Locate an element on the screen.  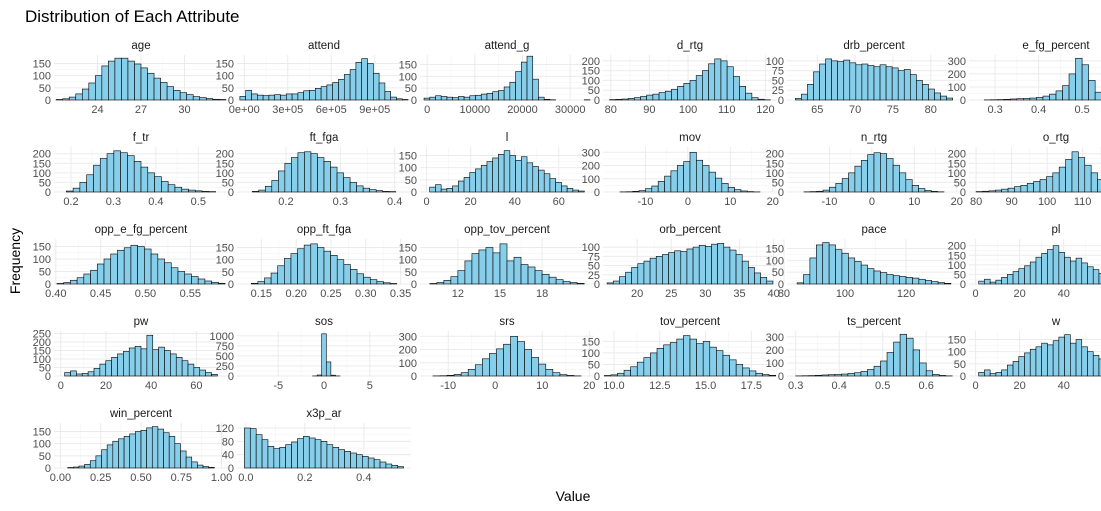
facet-label: ft_fga is located at coordinates (324, 138).